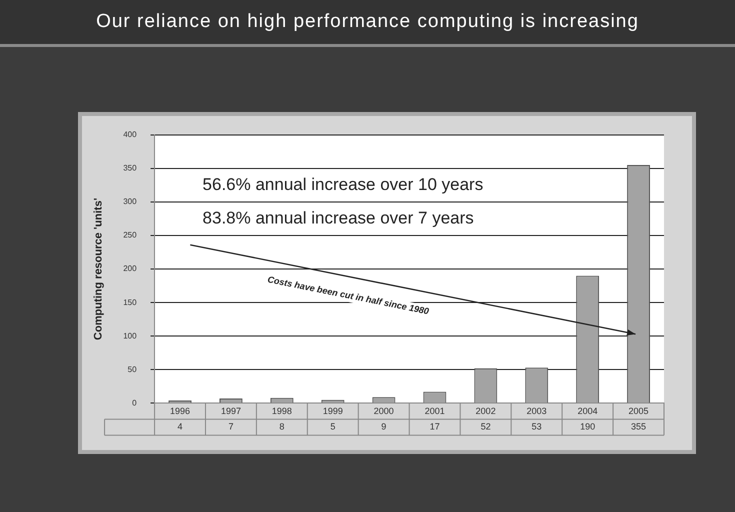 This screenshot has width=735, height=512. I want to click on y-tick-label: 350, so click(130, 168).